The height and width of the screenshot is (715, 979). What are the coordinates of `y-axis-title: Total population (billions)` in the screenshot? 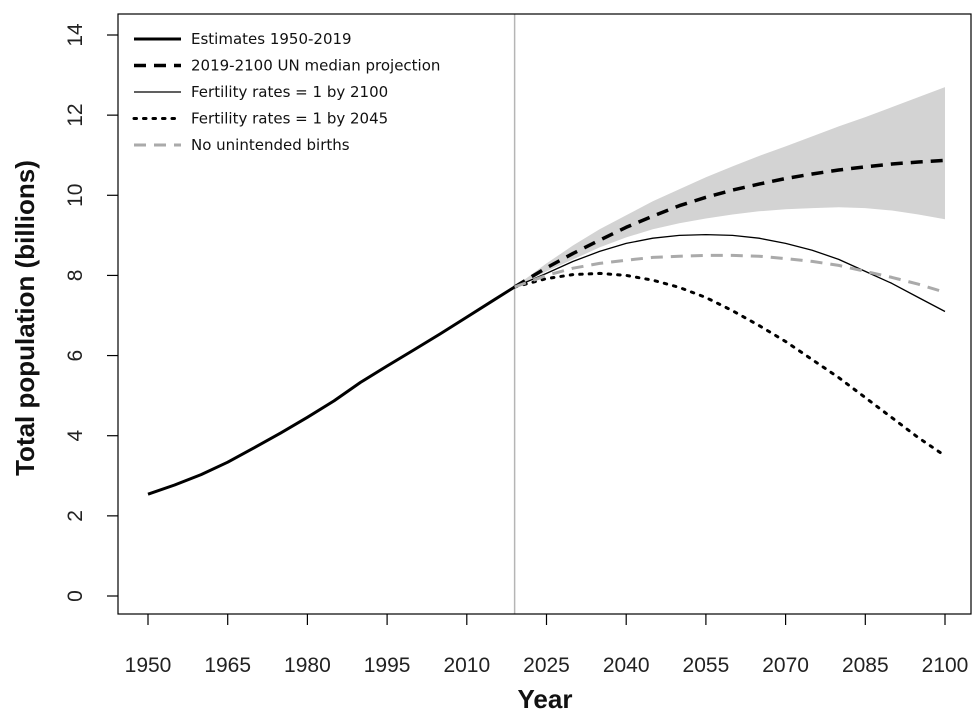 It's located at (25, 318).